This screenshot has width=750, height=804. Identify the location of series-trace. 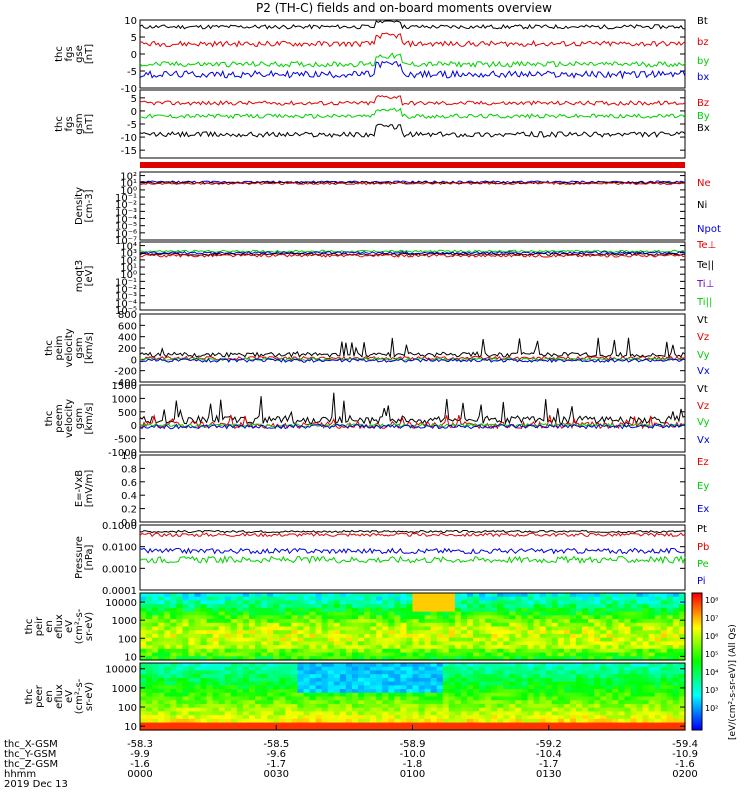
(412, 559).